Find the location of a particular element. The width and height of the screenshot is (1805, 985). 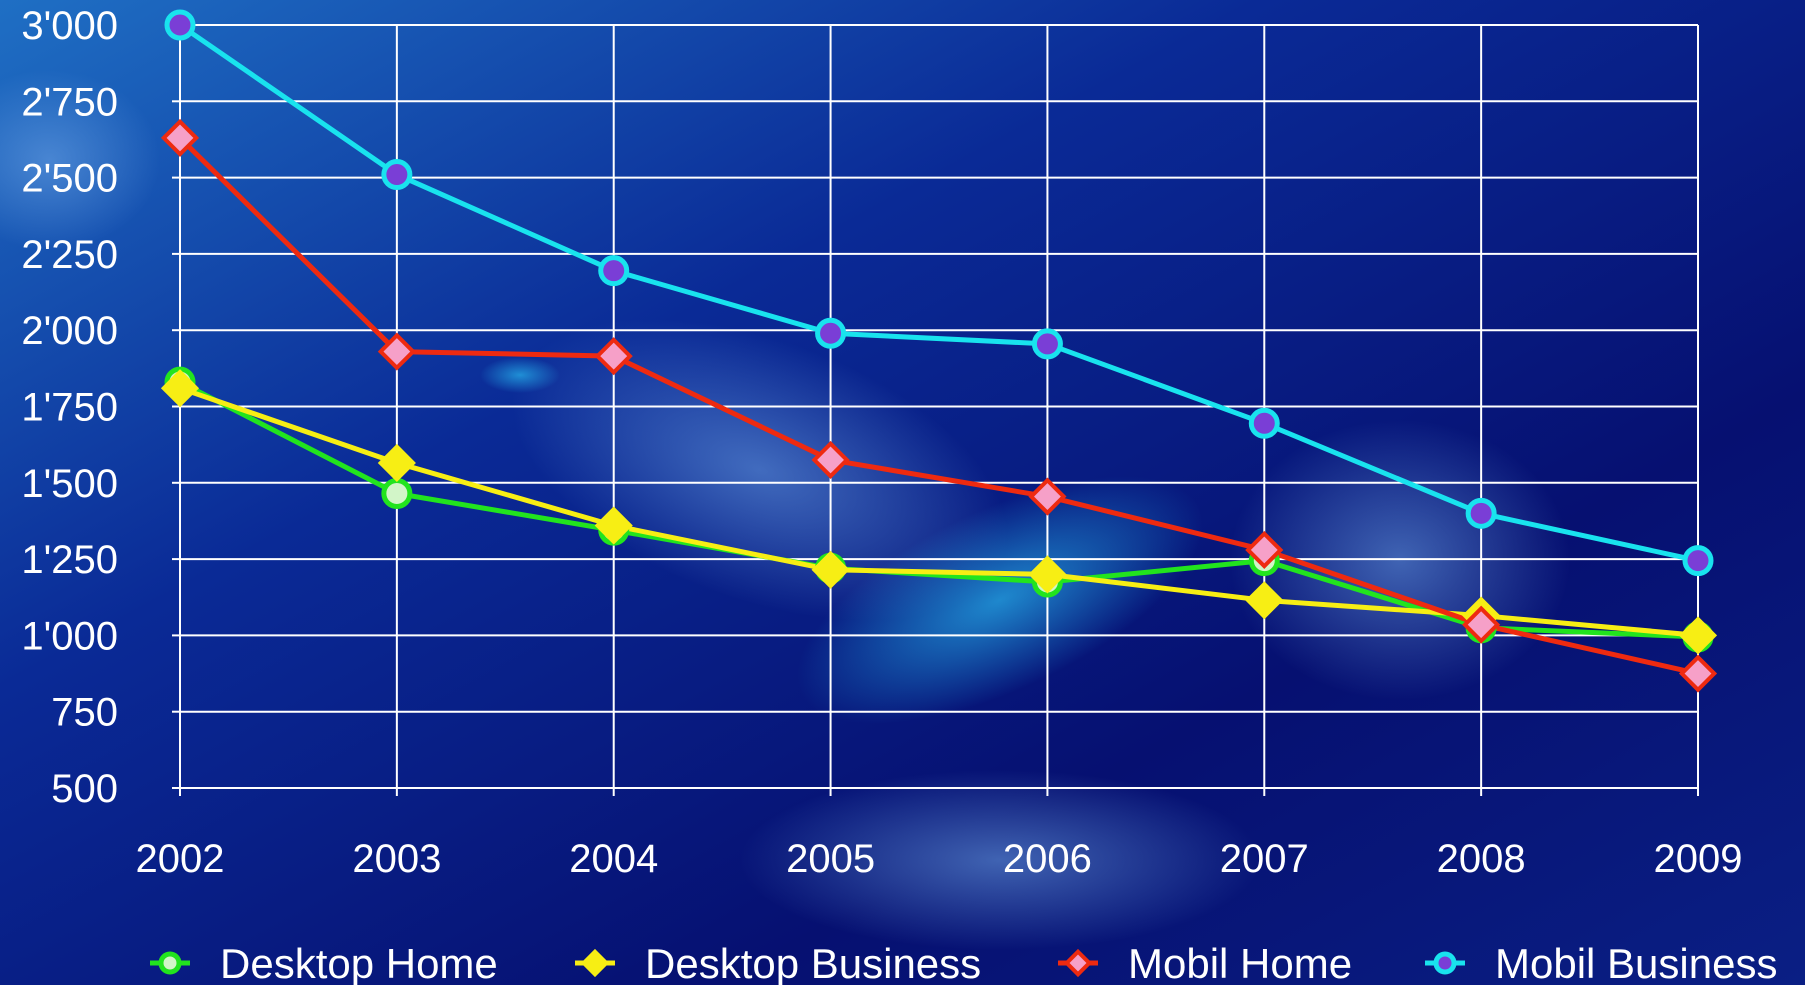

legend-label-desktop-home: Desktop Home is located at coordinates (359, 962).